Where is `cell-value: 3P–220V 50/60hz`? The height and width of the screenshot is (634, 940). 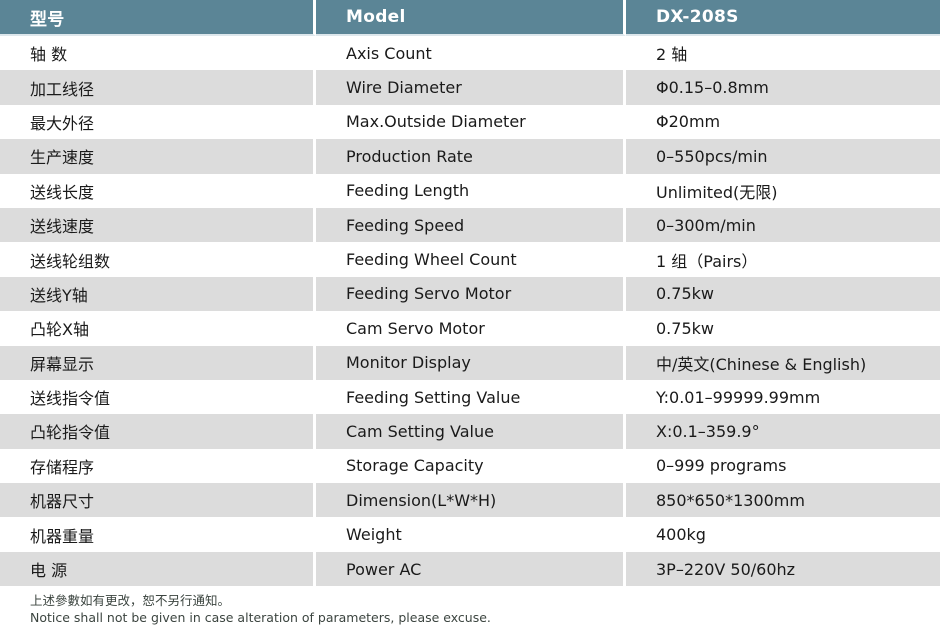 cell-value: 3P–220V 50/60hz is located at coordinates (783, 569).